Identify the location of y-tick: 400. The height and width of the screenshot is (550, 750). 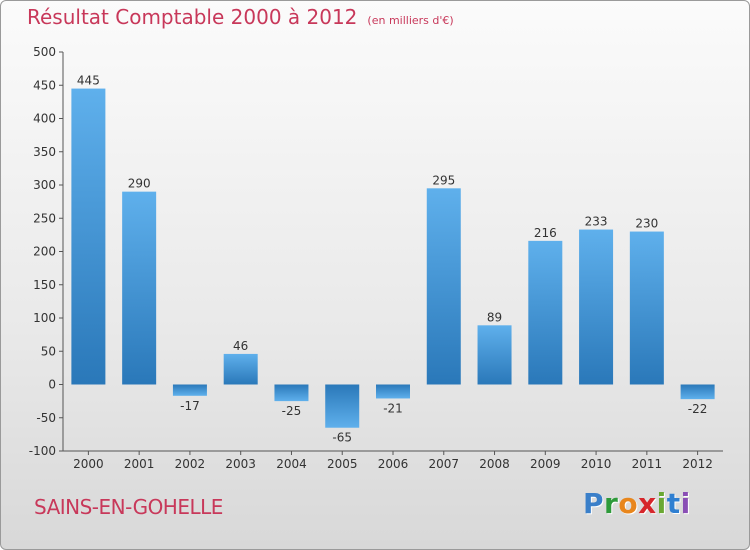
(48, 119).